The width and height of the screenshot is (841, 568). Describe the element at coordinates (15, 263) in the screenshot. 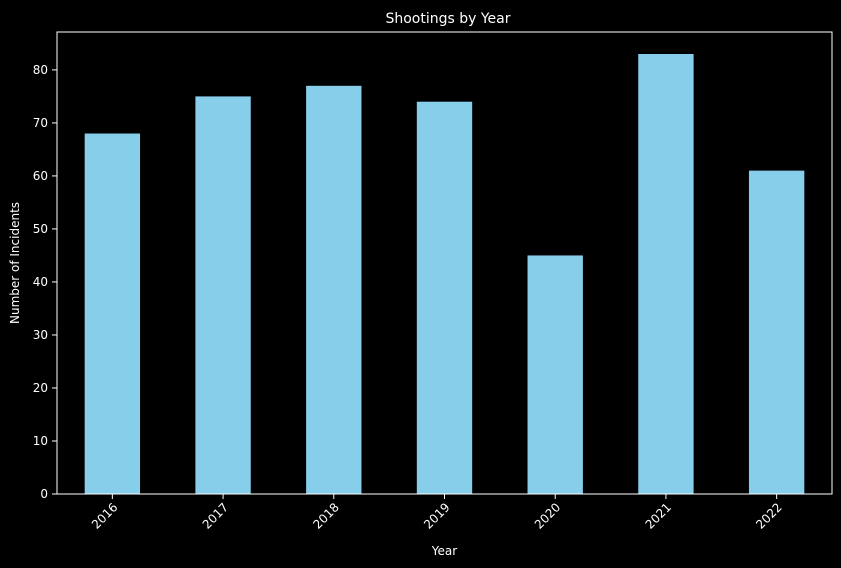

I see `y-axis-label: Number of Incidents` at that location.